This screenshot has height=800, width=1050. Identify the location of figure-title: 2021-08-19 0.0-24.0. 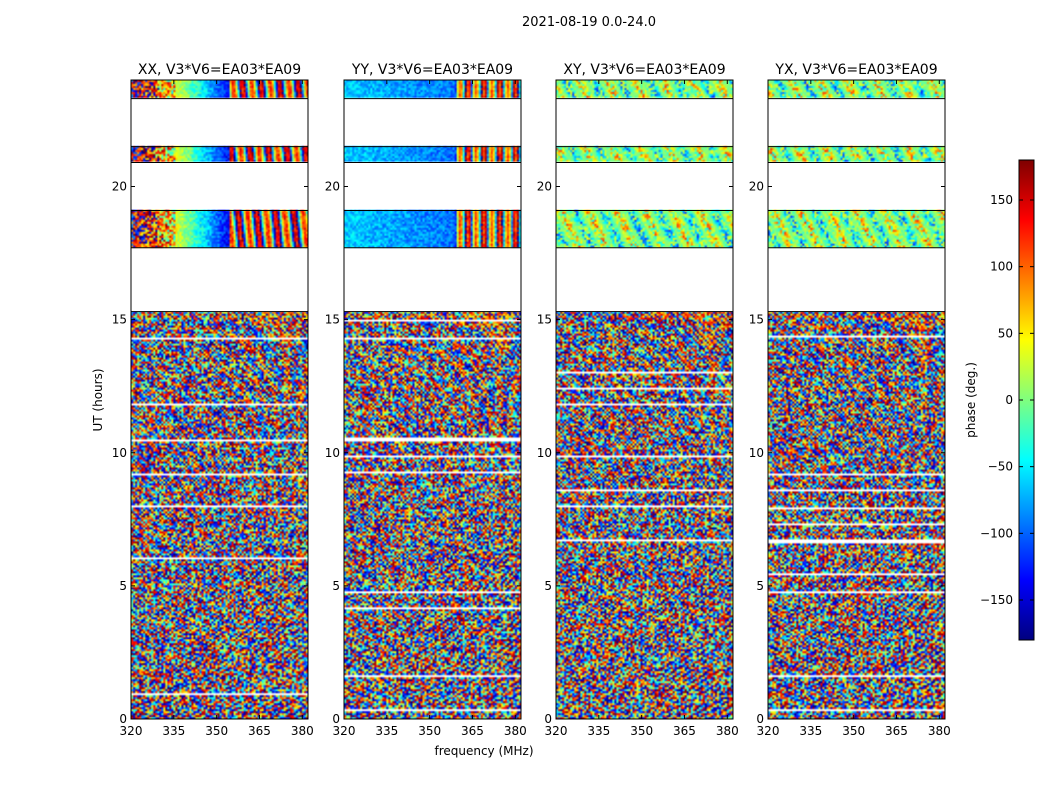
(589, 22).